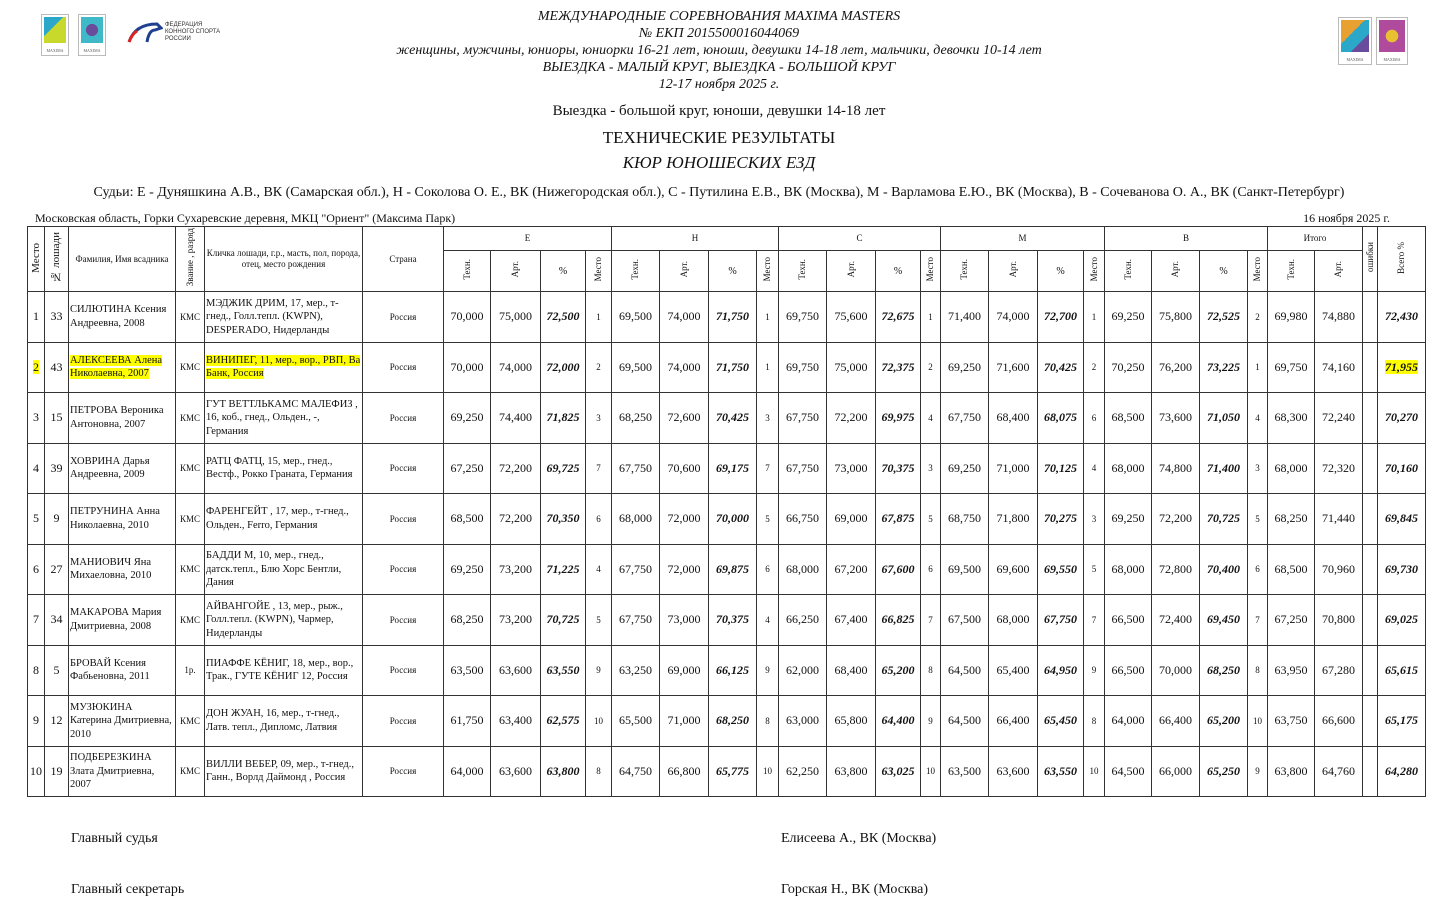 The height and width of the screenshot is (905, 1438). Describe the element at coordinates (732, 670) in the screenshot. I see `pct-score: 66,125` at that location.